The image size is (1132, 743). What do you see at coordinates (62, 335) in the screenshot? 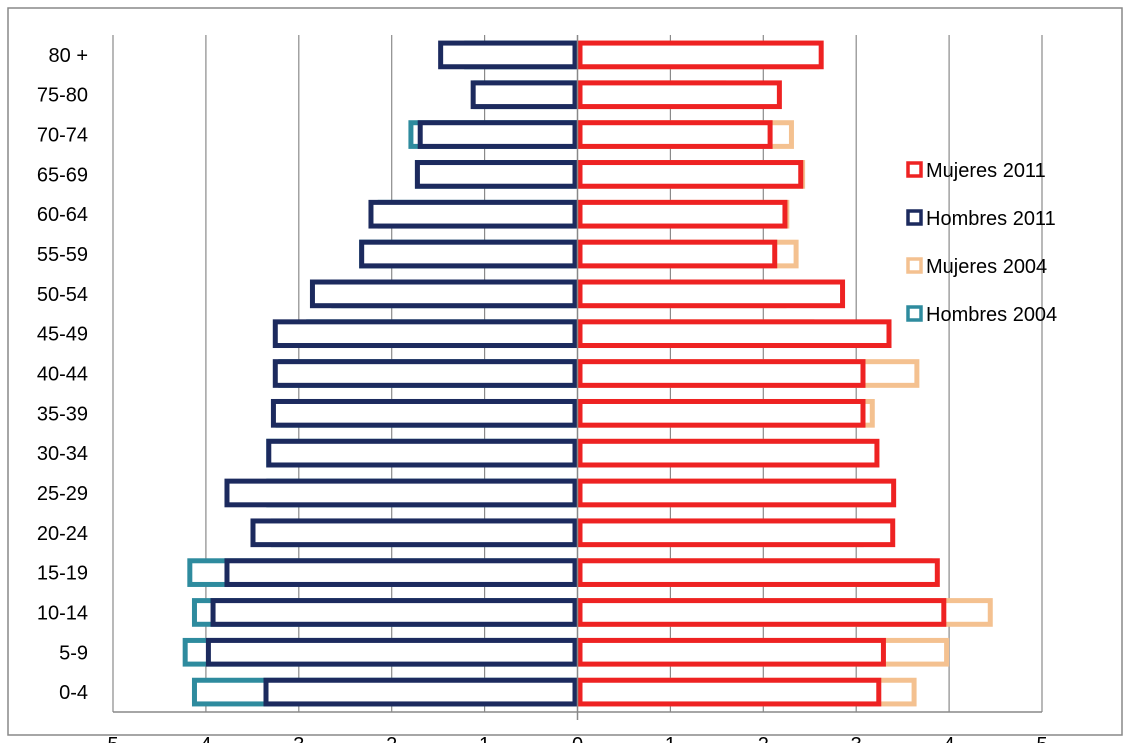
I see `category-label: 45-49` at bounding box center [62, 335].